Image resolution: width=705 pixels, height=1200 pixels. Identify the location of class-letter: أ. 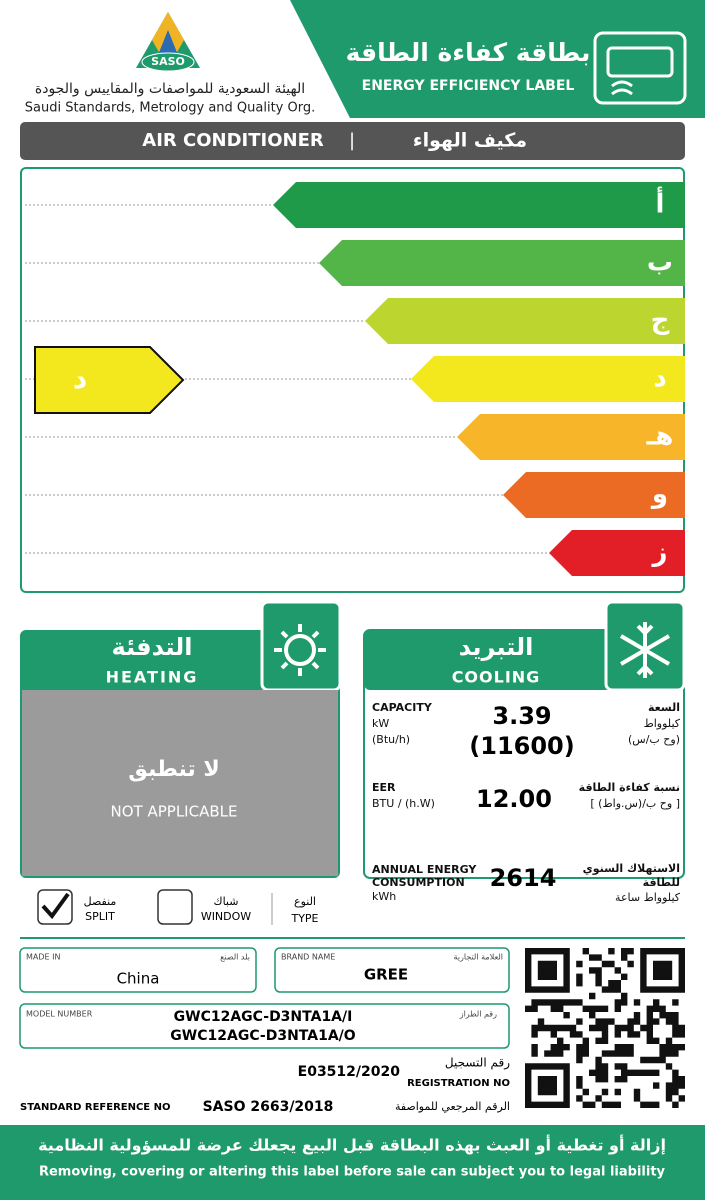
(660, 203).